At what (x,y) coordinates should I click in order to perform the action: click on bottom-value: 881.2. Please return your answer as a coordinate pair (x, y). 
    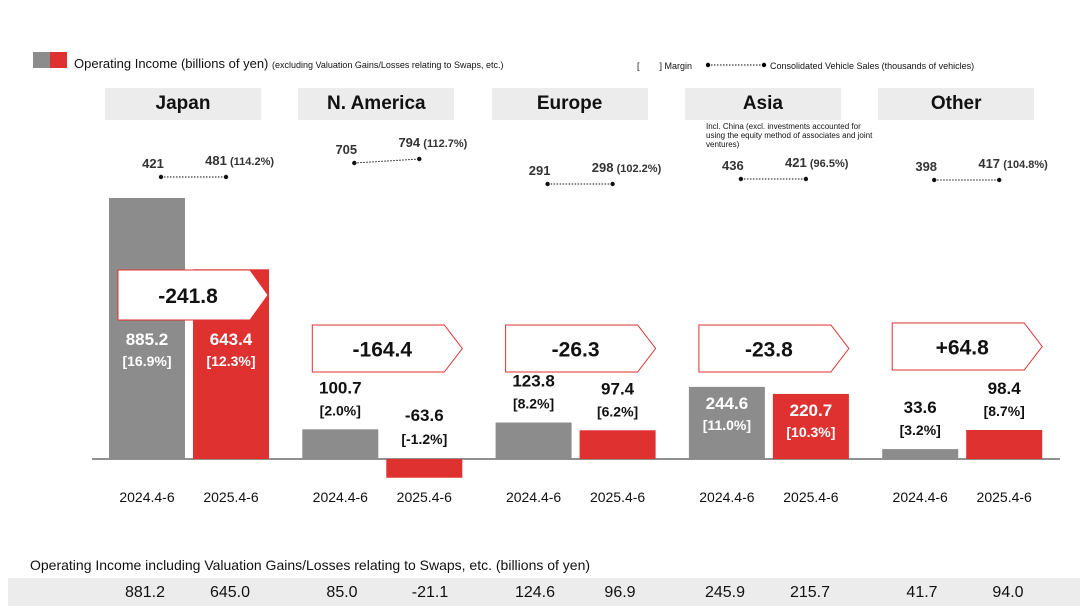
    Looking at the image, I should click on (145, 592).